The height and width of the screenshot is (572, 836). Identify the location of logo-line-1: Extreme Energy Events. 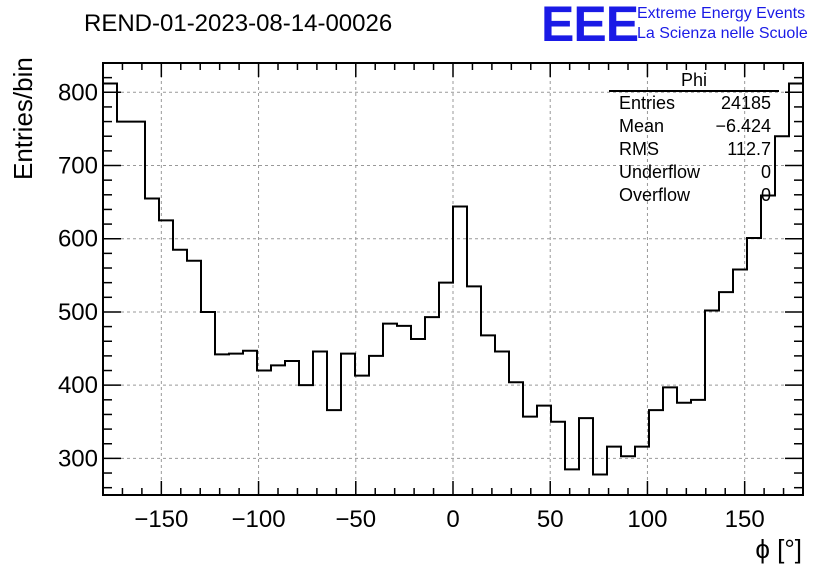
(721, 13).